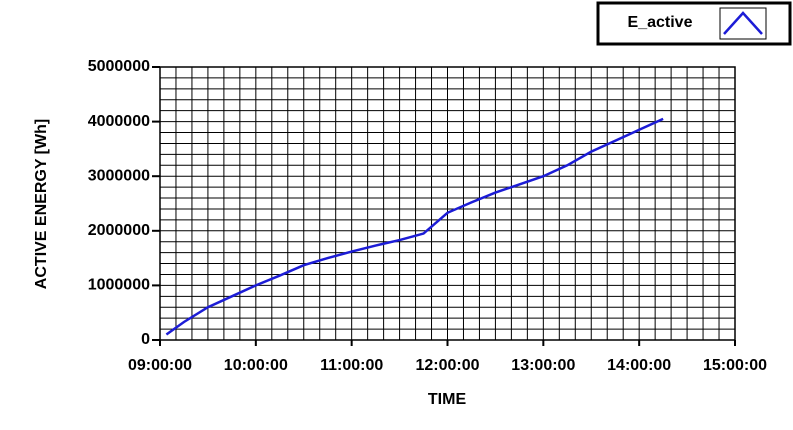 The width and height of the screenshot is (793, 430). Describe the element at coordinates (543, 365) in the screenshot. I see `x-tick-label: 13:00:00` at that location.